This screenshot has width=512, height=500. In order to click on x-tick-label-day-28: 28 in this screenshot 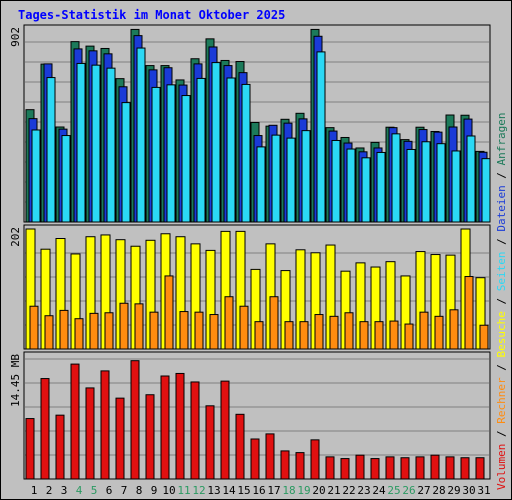, I will do `click(438, 490)`.